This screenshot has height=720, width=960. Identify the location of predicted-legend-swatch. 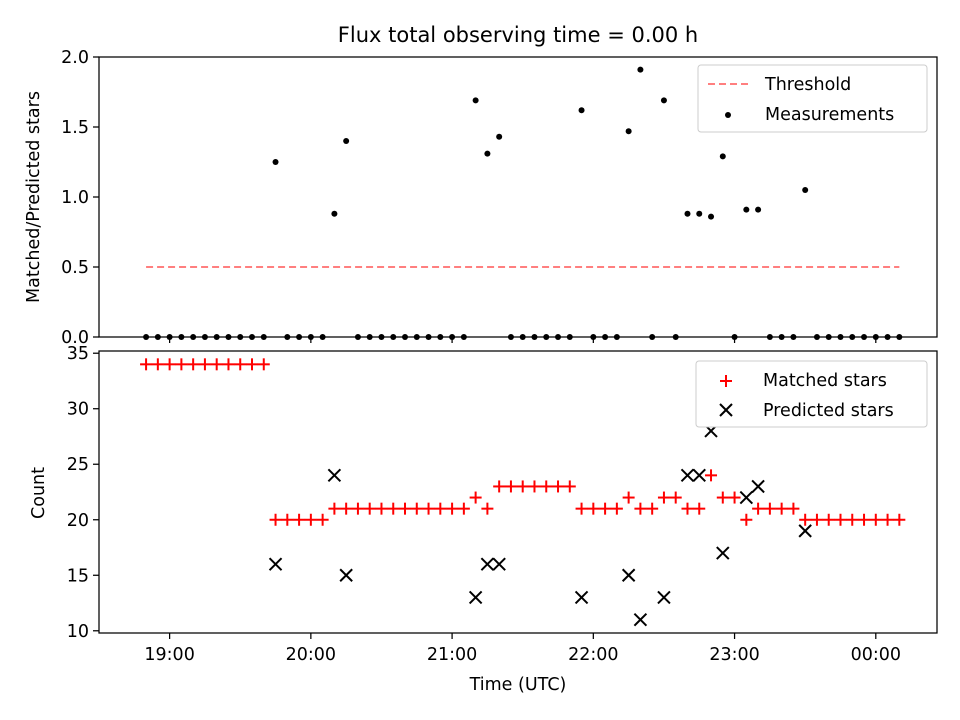
(726, 410).